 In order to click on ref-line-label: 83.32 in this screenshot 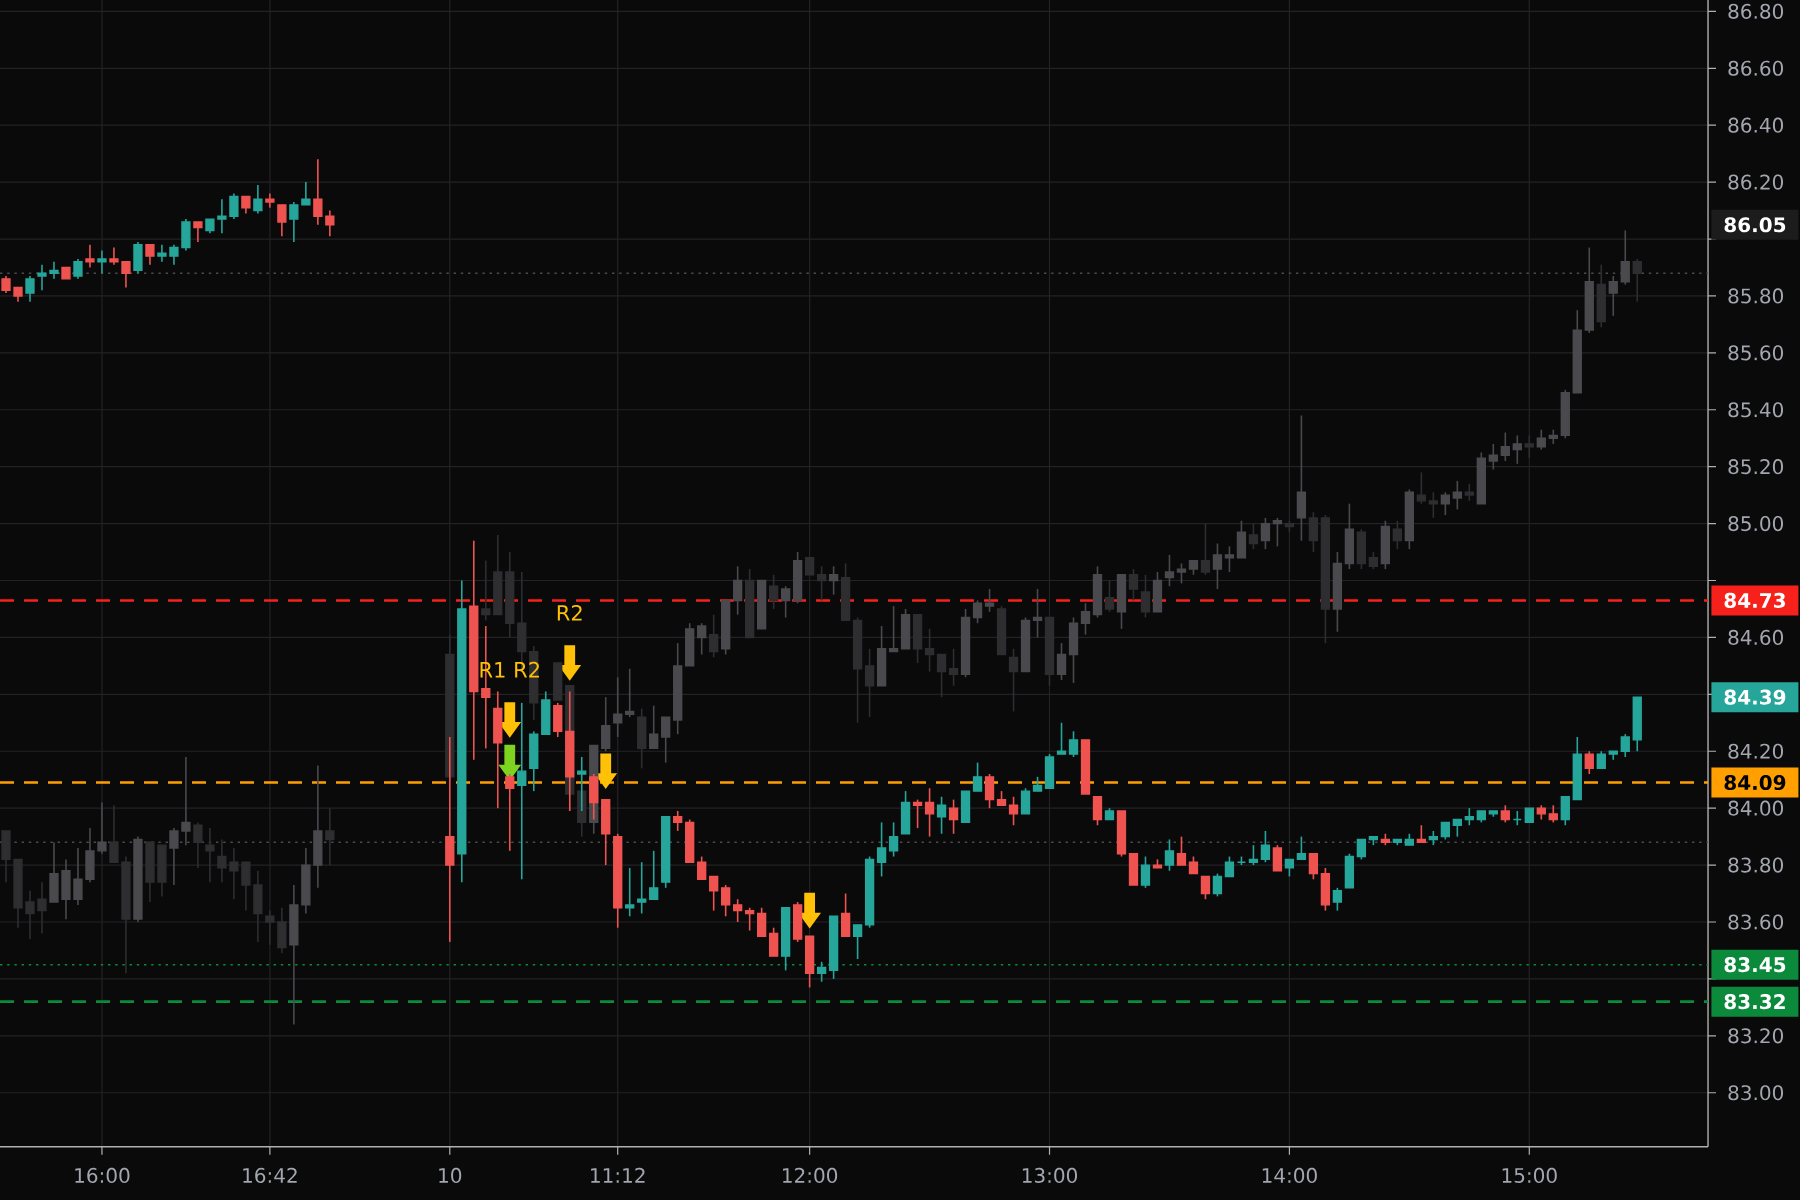, I will do `click(1754, 1002)`.